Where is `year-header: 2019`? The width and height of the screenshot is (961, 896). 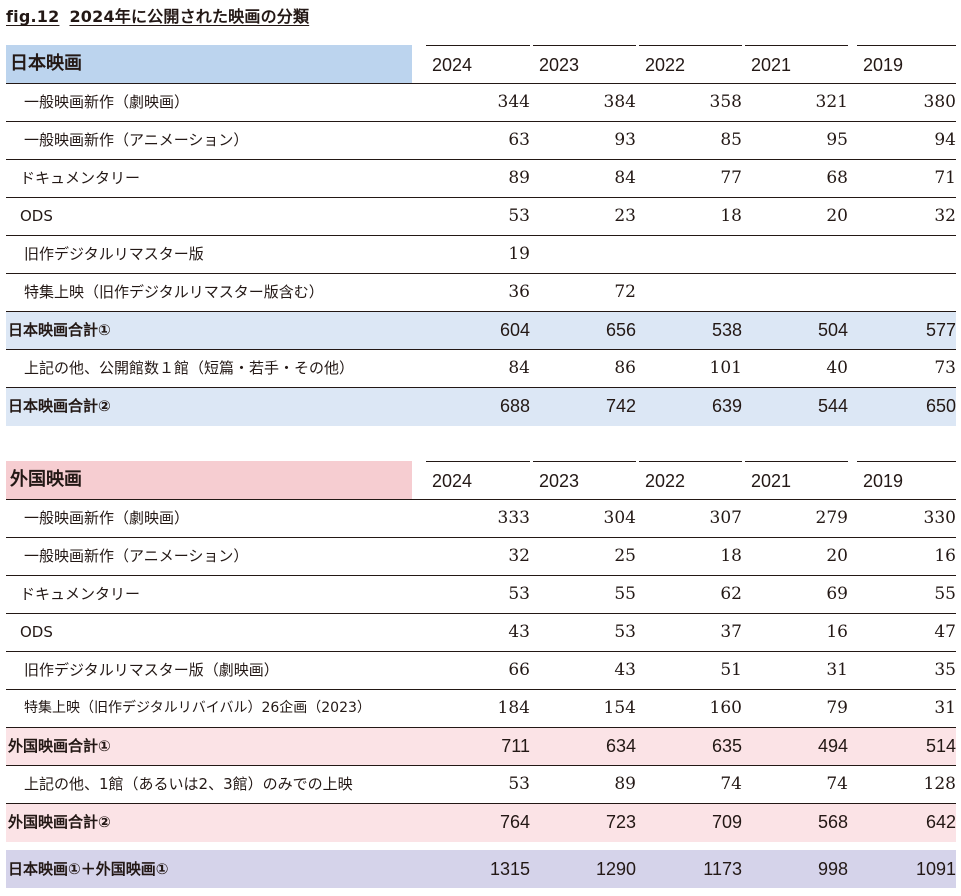 year-header: 2019 is located at coordinates (906, 64).